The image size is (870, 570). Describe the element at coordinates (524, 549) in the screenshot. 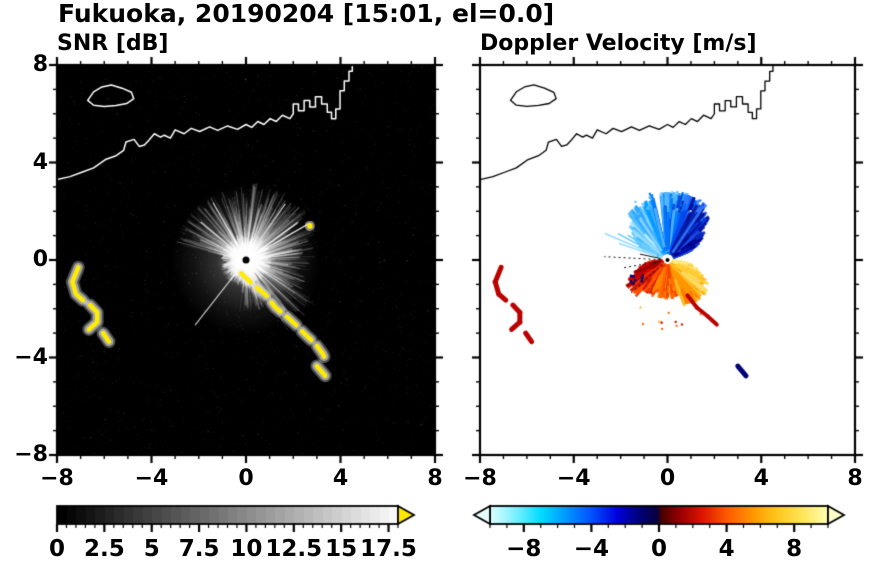

I see `velocity-colorbar-label: −8` at that location.